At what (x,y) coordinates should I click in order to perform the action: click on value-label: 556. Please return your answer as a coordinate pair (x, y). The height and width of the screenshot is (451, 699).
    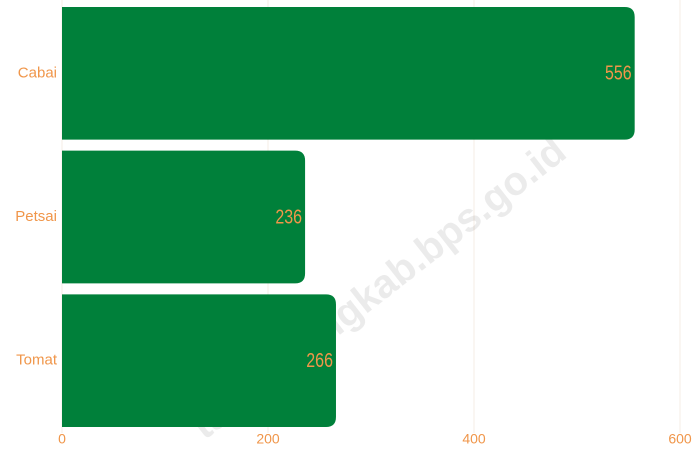
    Looking at the image, I should click on (618, 73).